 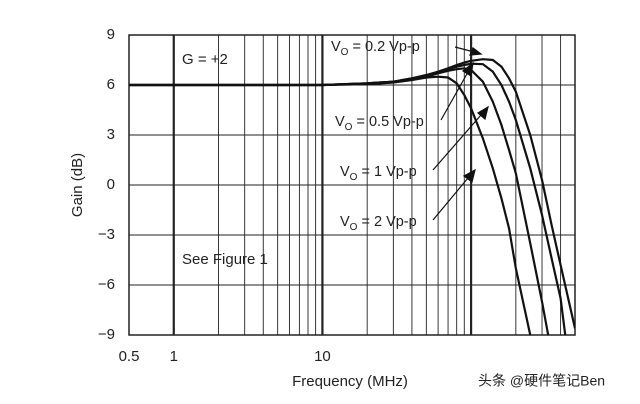 What do you see at coordinates (111, 84) in the screenshot?
I see `y-tick-label: 6` at bounding box center [111, 84].